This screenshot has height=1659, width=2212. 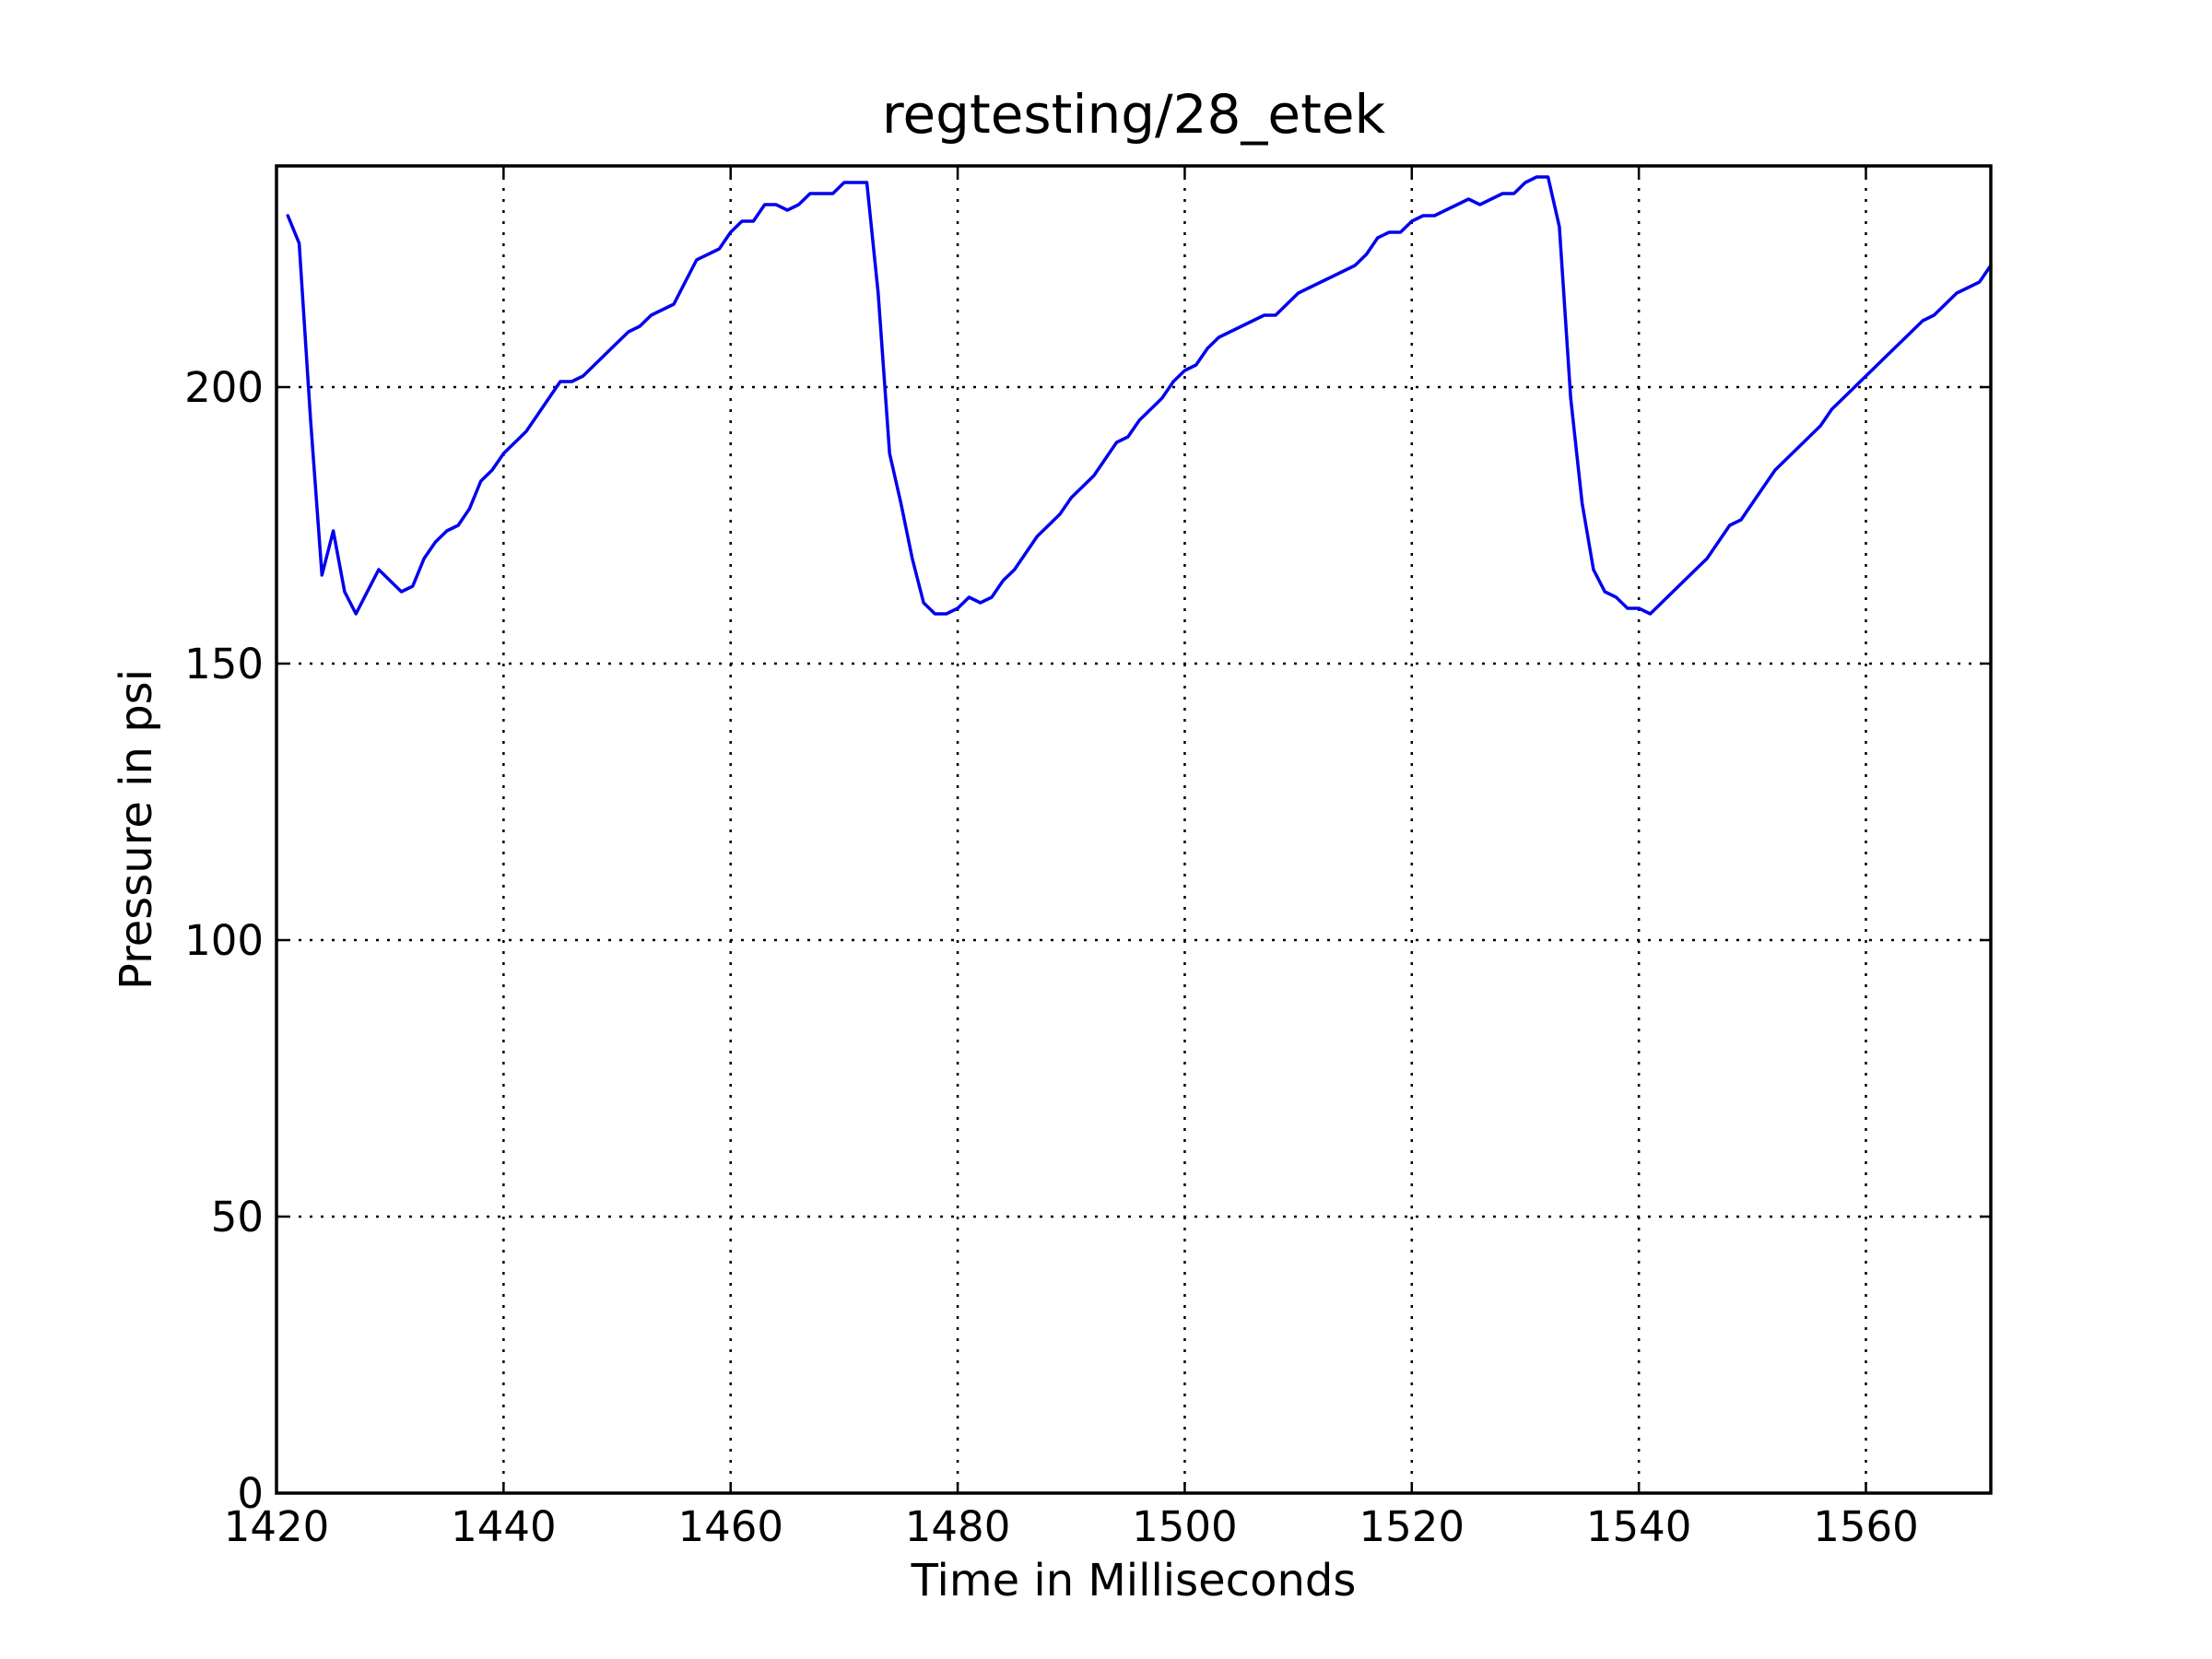 What do you see at coordinates (1639, 1526) in the screenshot?
I see `x-tick-label: 1540` at bounding box center [1639, 1526].